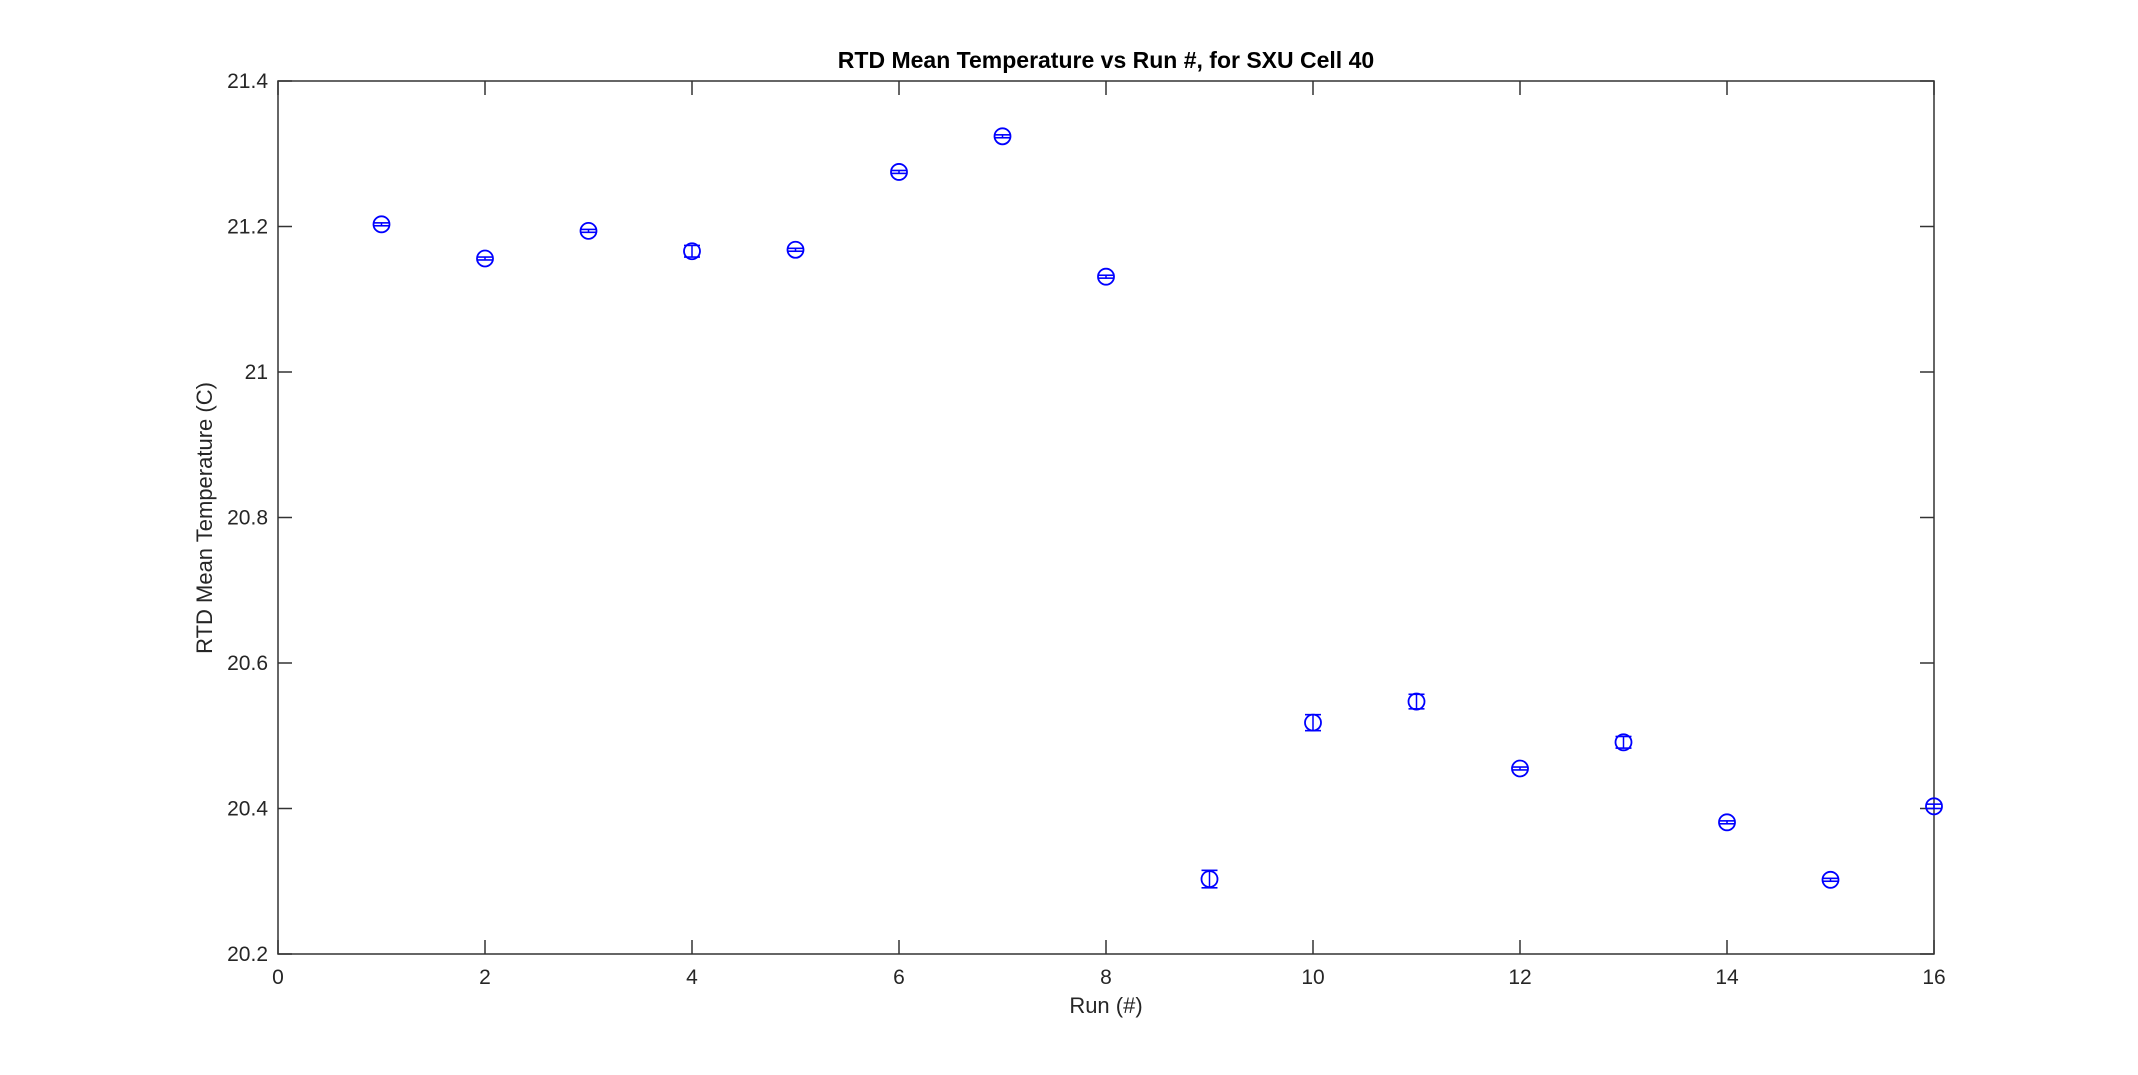 This screenshot has height=1075, width=2138. Describe the element at coordinates (247, 81) in the screenshot. I see `y-tick-label: 21.4` at that location.